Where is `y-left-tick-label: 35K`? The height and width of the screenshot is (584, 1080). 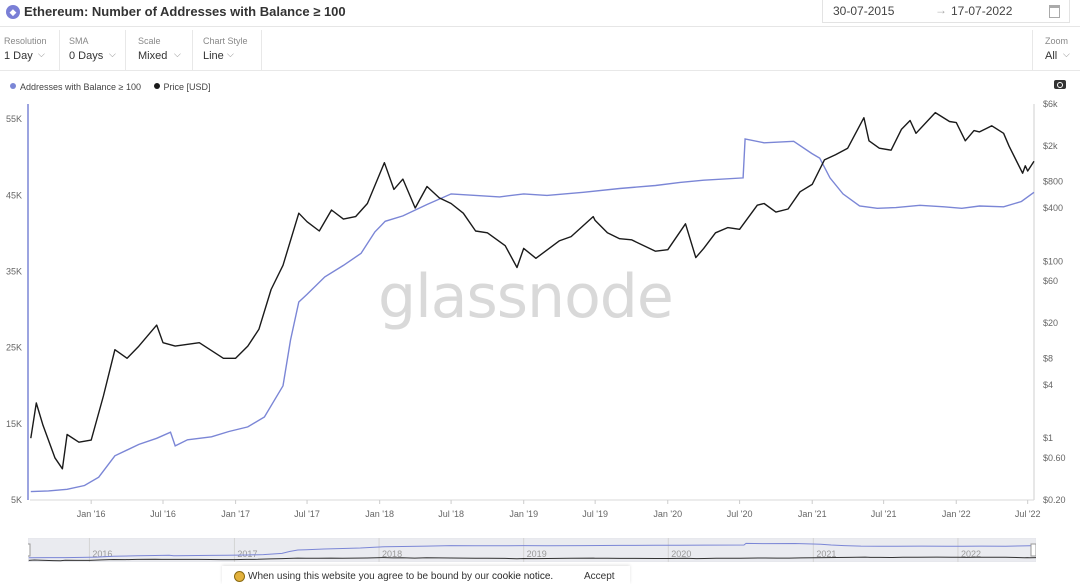
y-left-tick-label: 35K is located at coordinates (14, 272).